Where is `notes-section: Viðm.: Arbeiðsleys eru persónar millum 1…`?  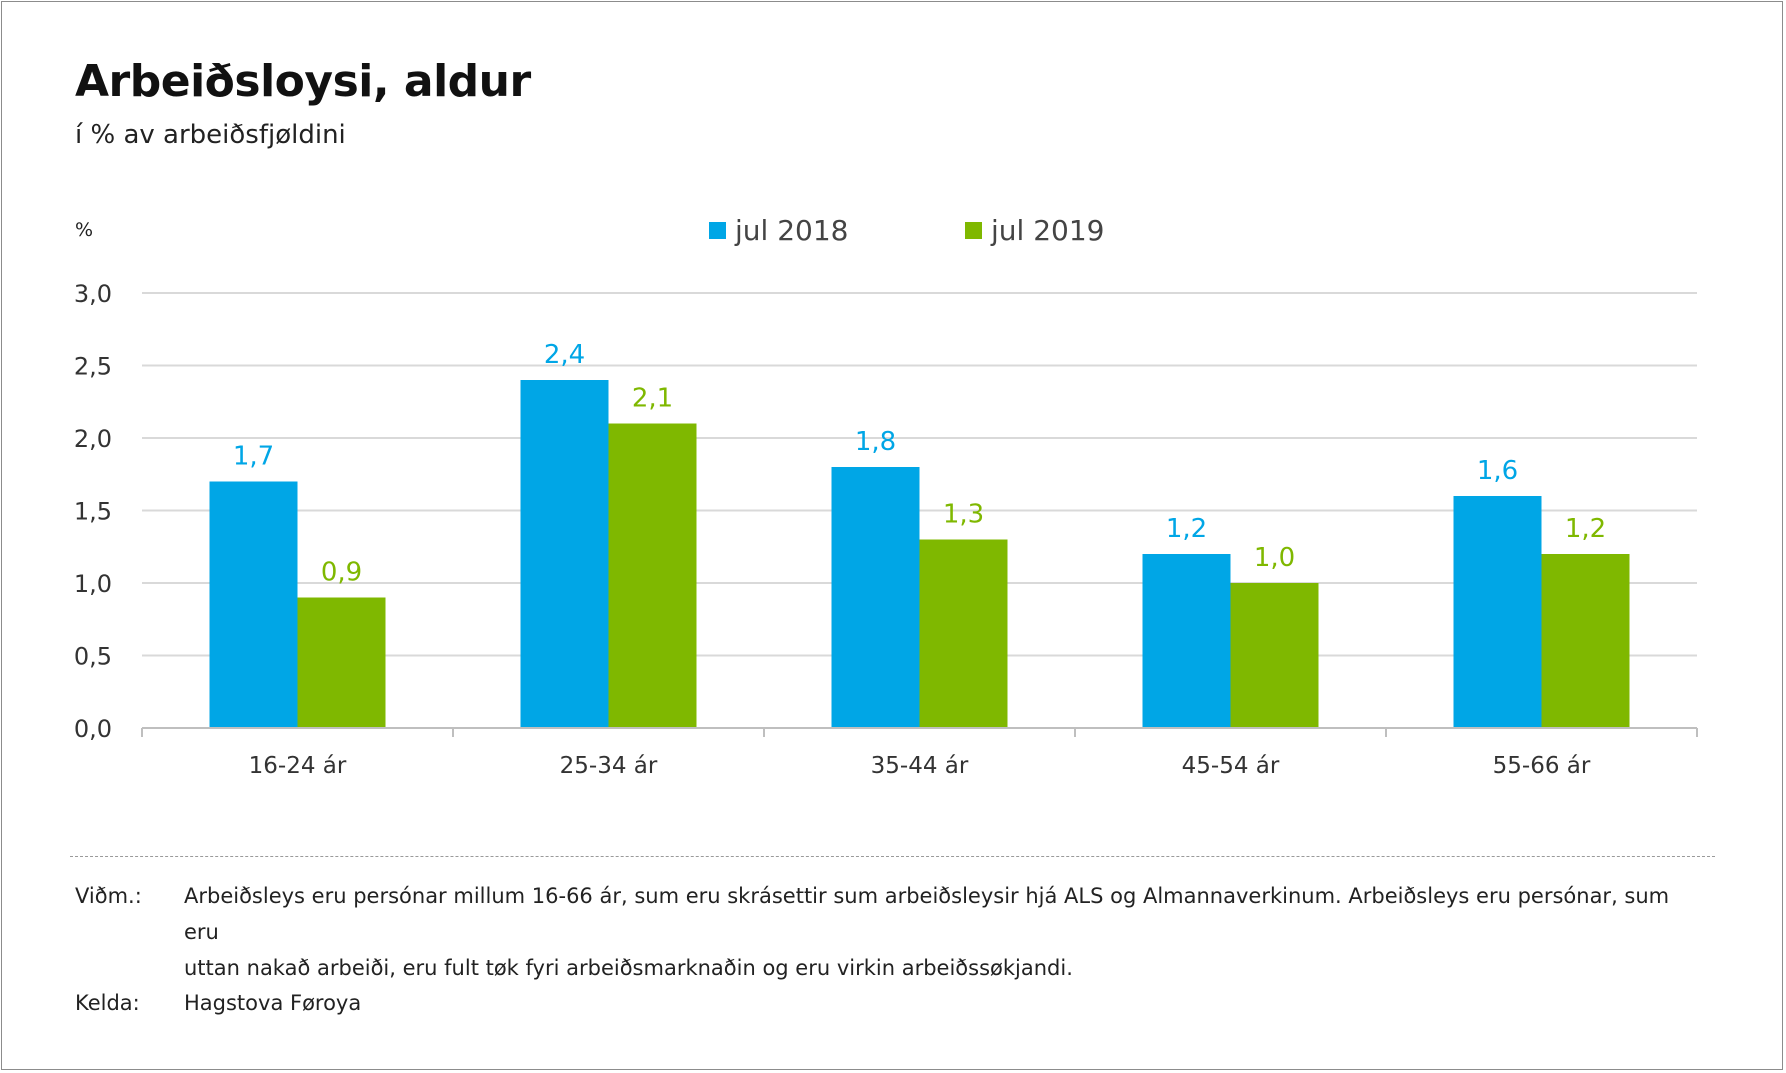 notes-section: Viðm.: Arbeiðsleys eru persónar millum 1… is located at coordinates (893, 929).